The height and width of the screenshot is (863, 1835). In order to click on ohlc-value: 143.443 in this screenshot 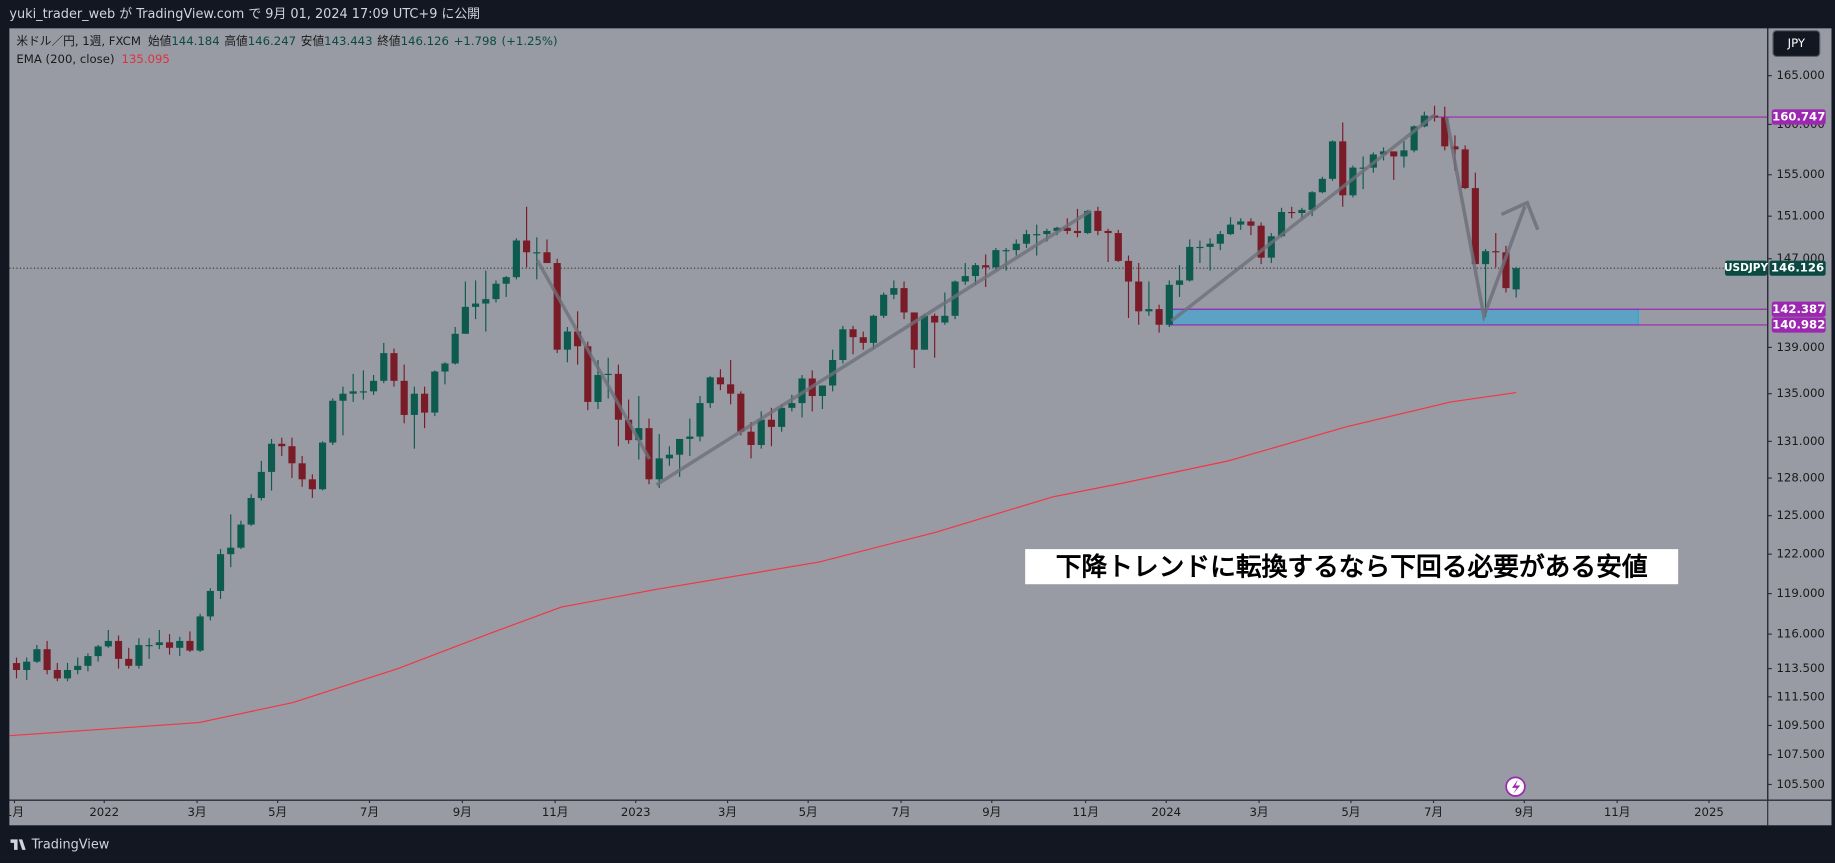, I will do `click(348, 41)`.